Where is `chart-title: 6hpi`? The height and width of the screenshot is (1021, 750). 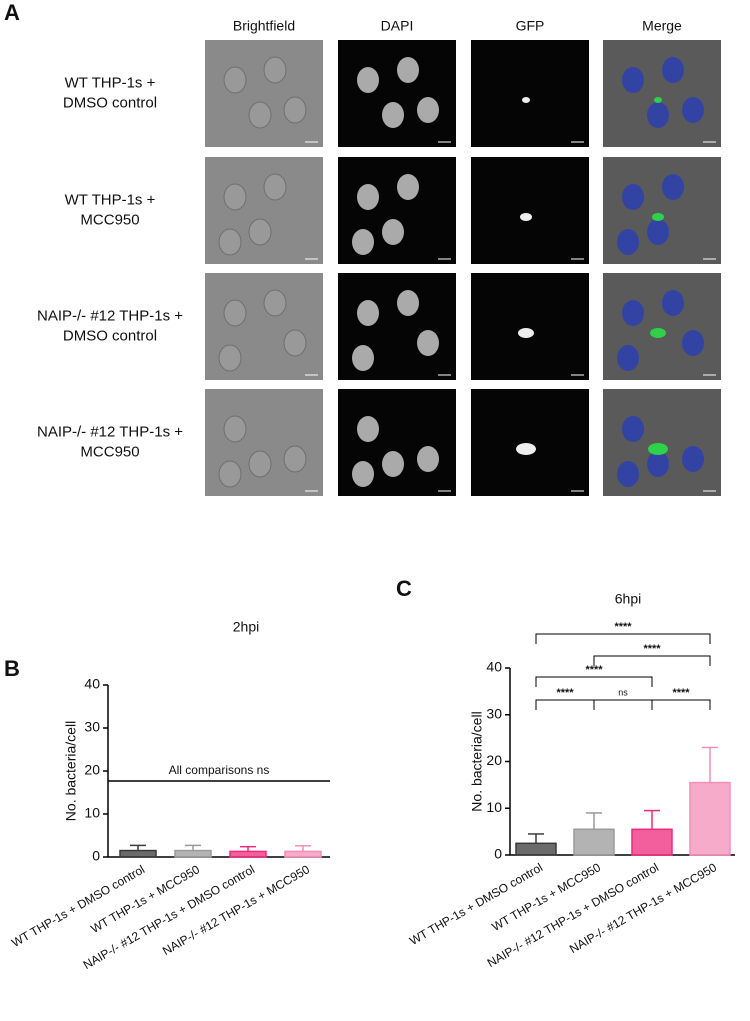 chart-title: 6hpi is located at coordinates (628, 599).